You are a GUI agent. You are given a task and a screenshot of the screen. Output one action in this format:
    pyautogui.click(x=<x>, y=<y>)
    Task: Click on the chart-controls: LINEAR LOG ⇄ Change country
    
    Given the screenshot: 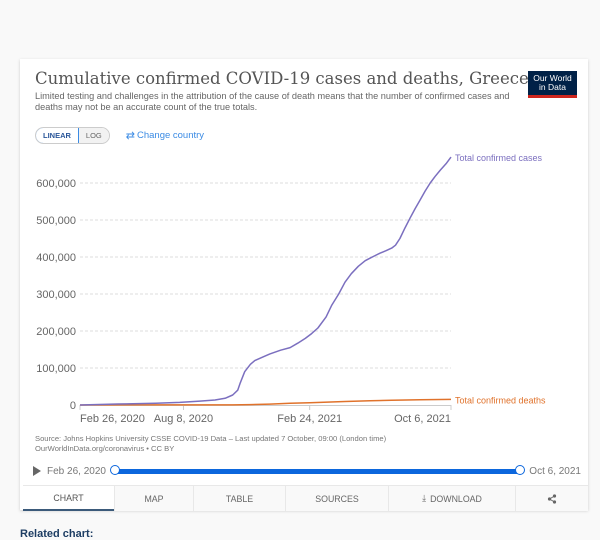 What is the action you would take?
    pyautogui.click(x=119, y=135)
    